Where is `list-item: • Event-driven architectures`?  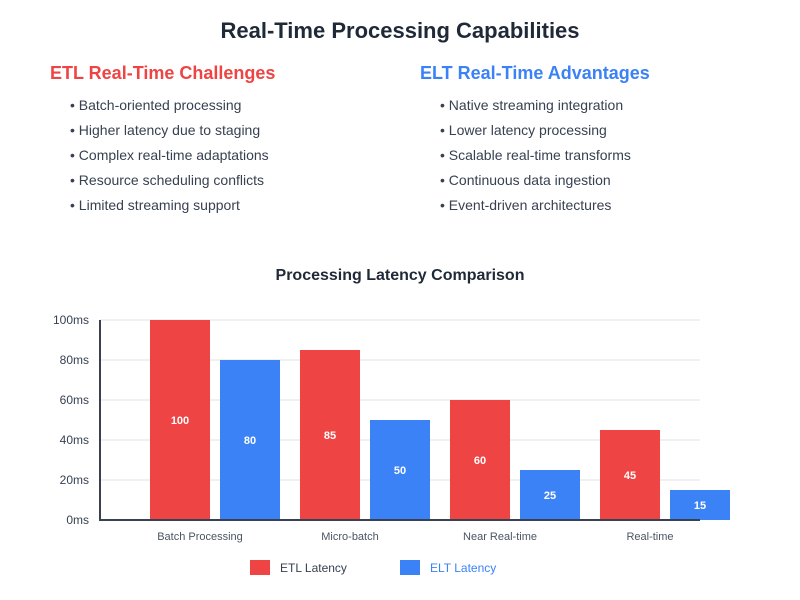
list-item: • Event-driven architectures is located at coordinates (526, 205).